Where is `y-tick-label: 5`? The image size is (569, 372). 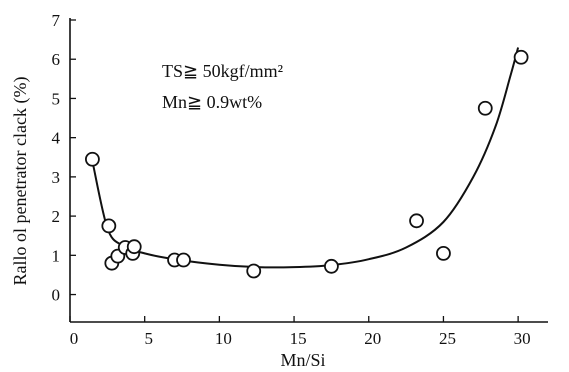 y-tick-label: 5 is located at coordinates (56, 98).